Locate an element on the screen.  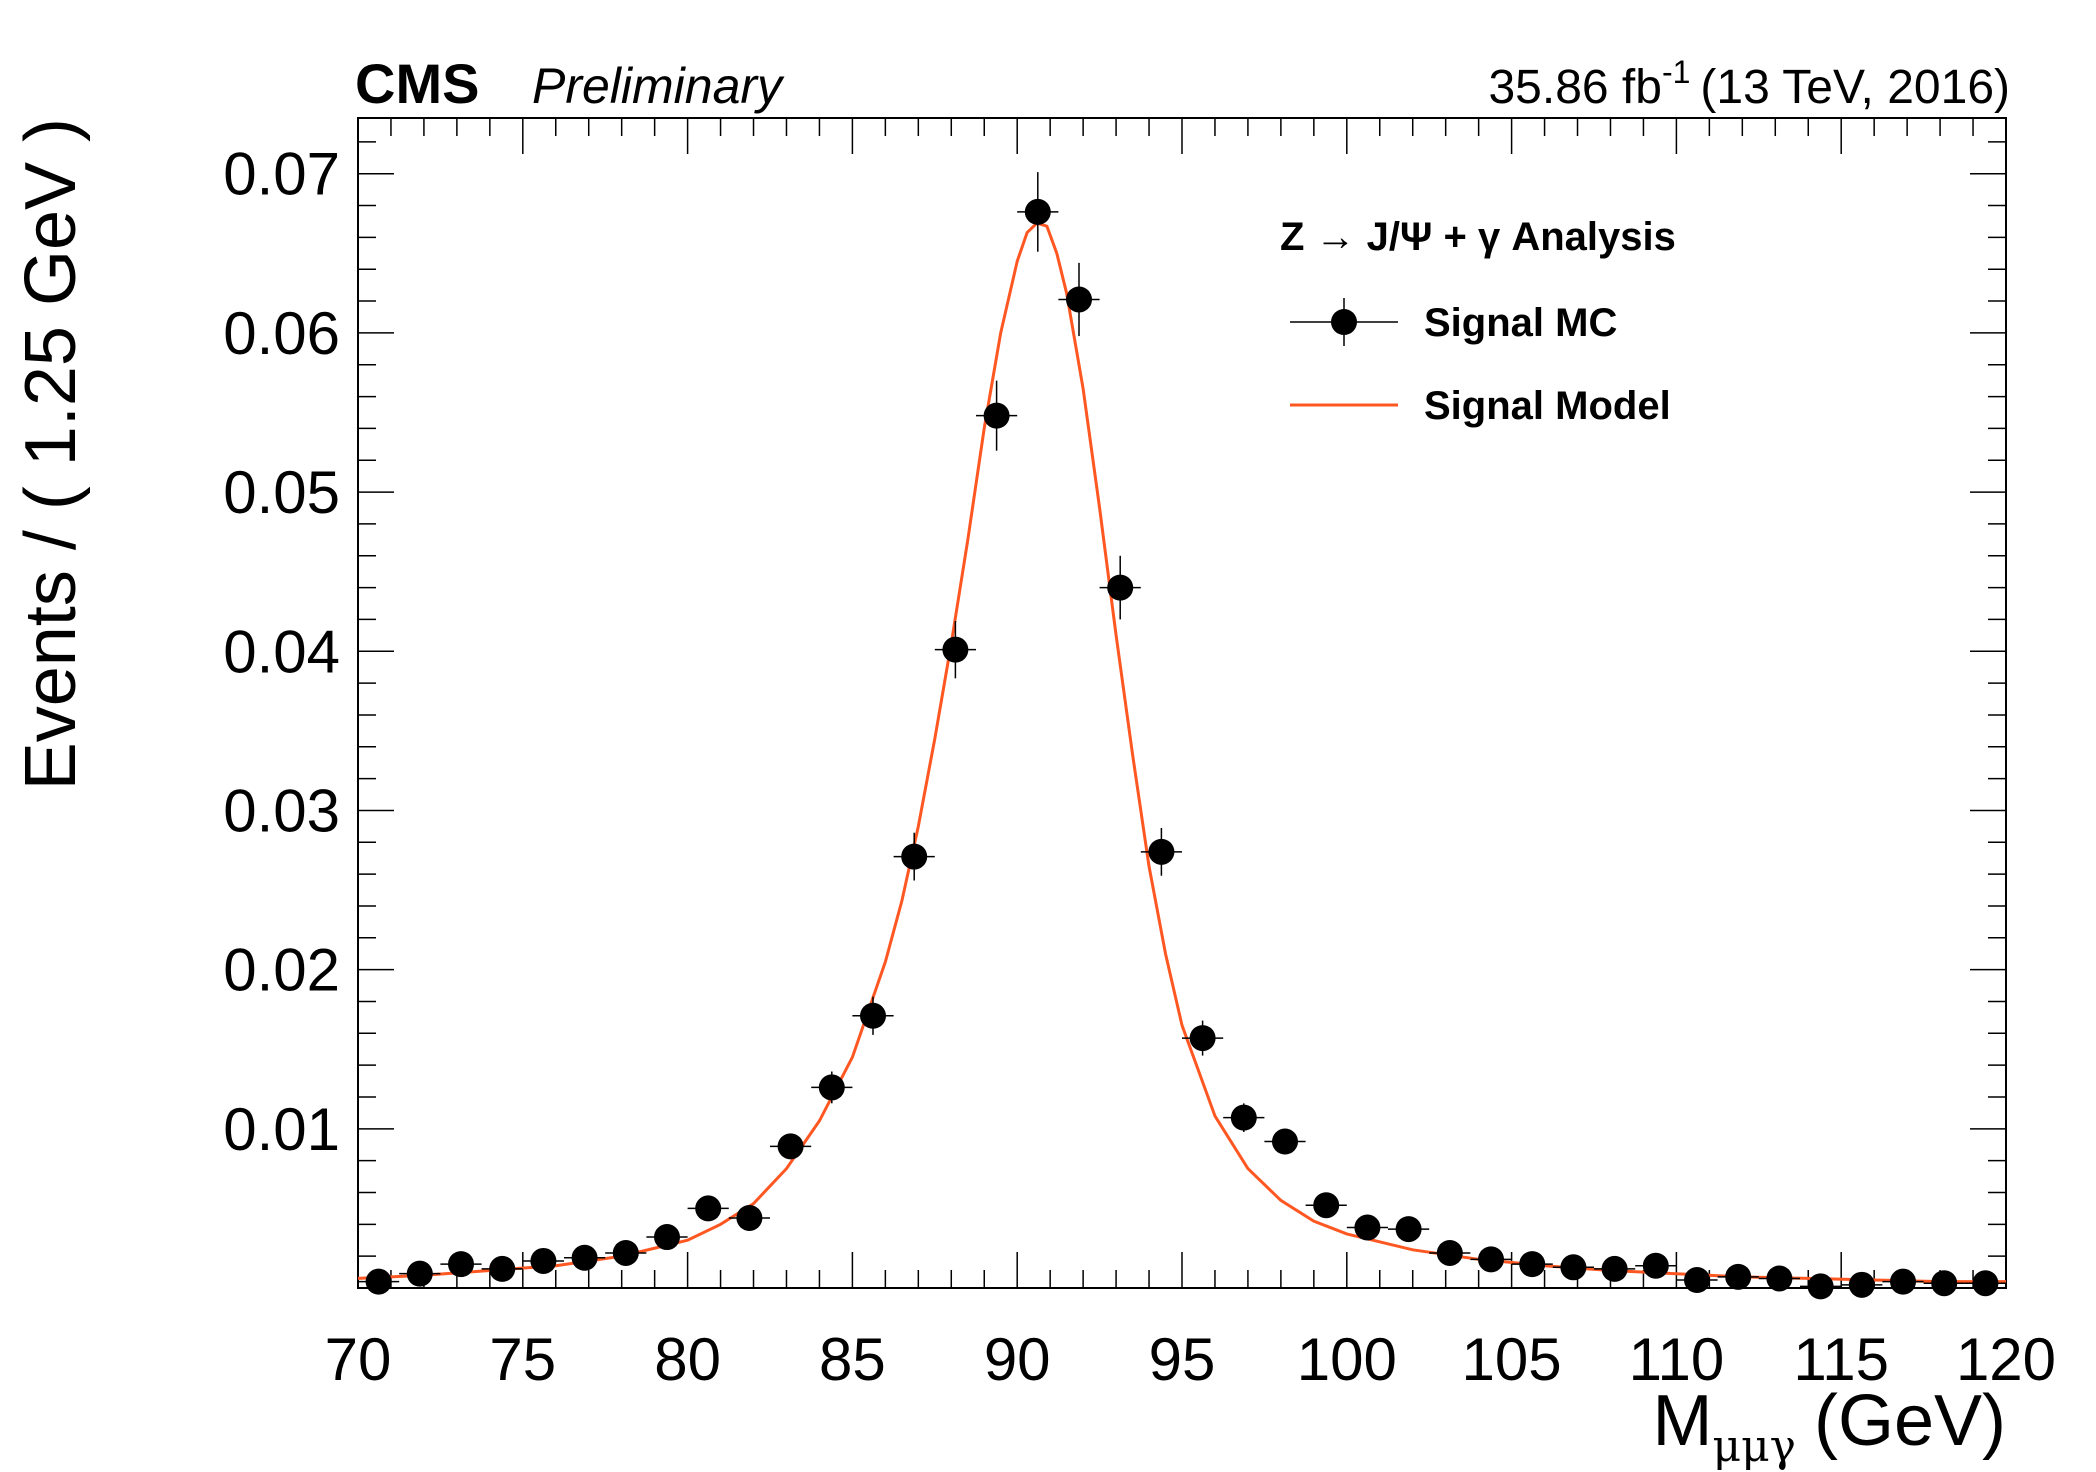
status-label: Preliminary is located at coordinates (658, 86).